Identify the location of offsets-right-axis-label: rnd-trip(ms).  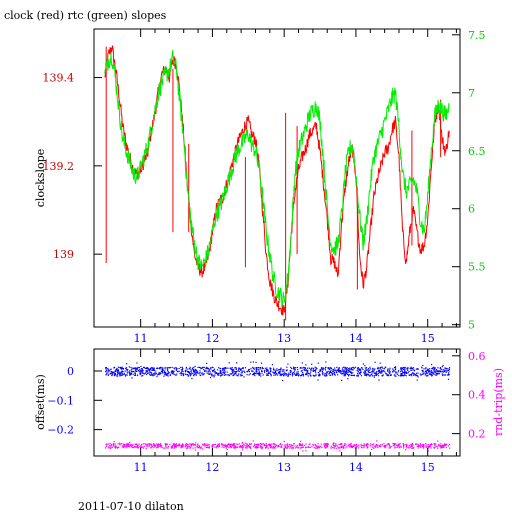
(498, 402).